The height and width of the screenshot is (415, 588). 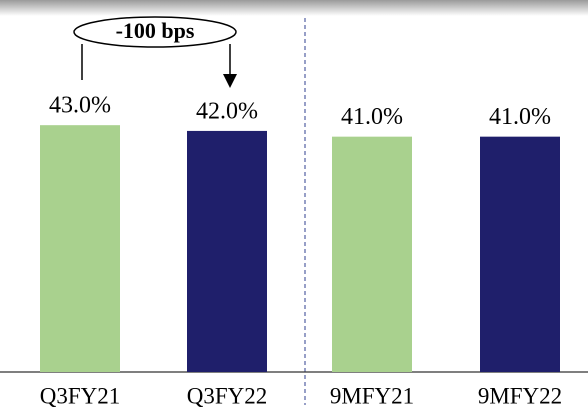 I want to click on x-tick-label: 9MFY21, so click(x=372, y=395).